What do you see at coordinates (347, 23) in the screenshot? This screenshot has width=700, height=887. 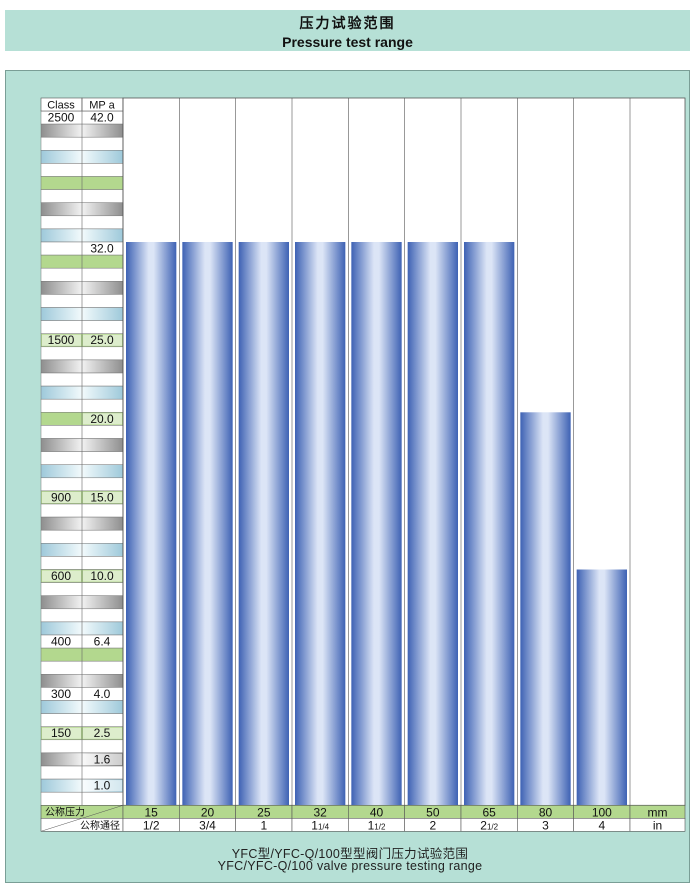 I see `page-title-zh: 压力试验范围` at bounding box center [347, 23].